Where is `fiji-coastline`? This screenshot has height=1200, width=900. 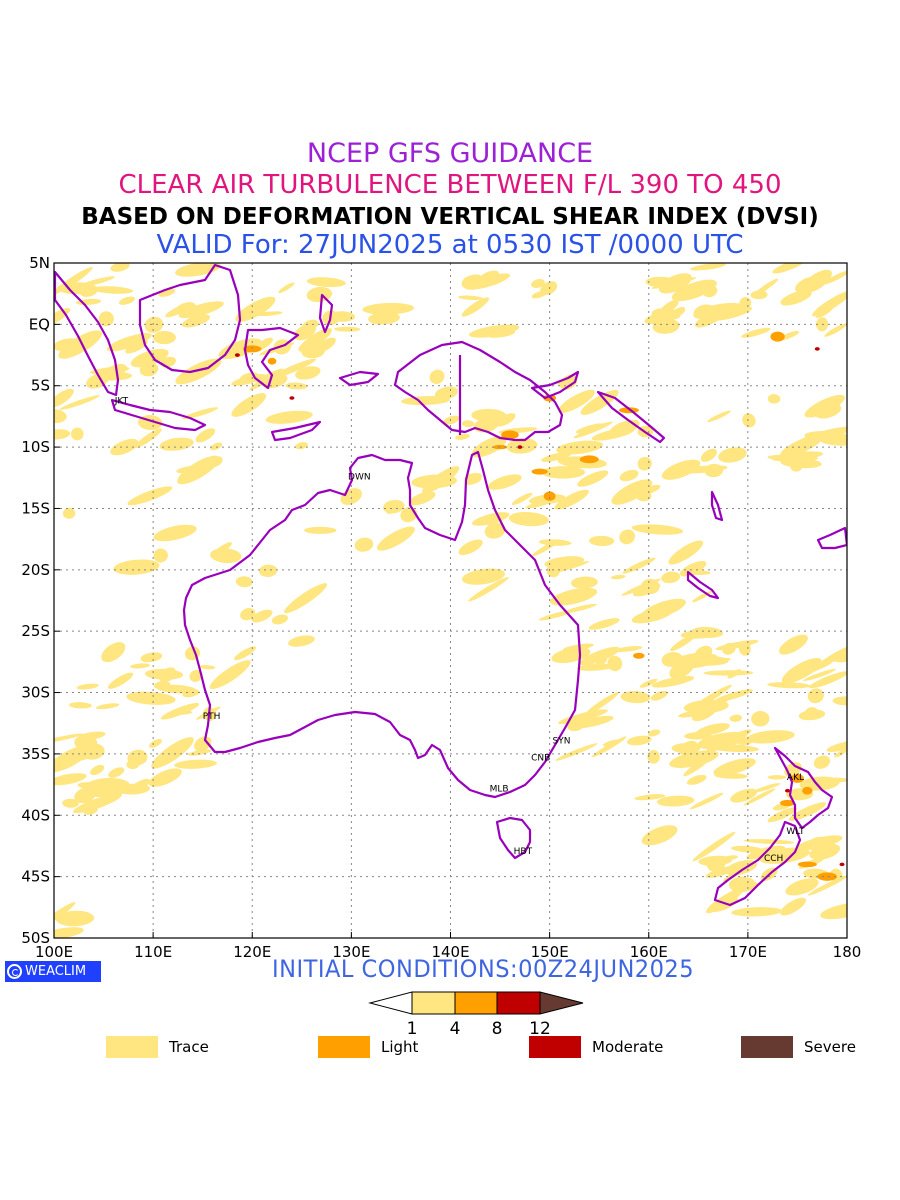 fiji-coastline is located at coordinates (831, 538).